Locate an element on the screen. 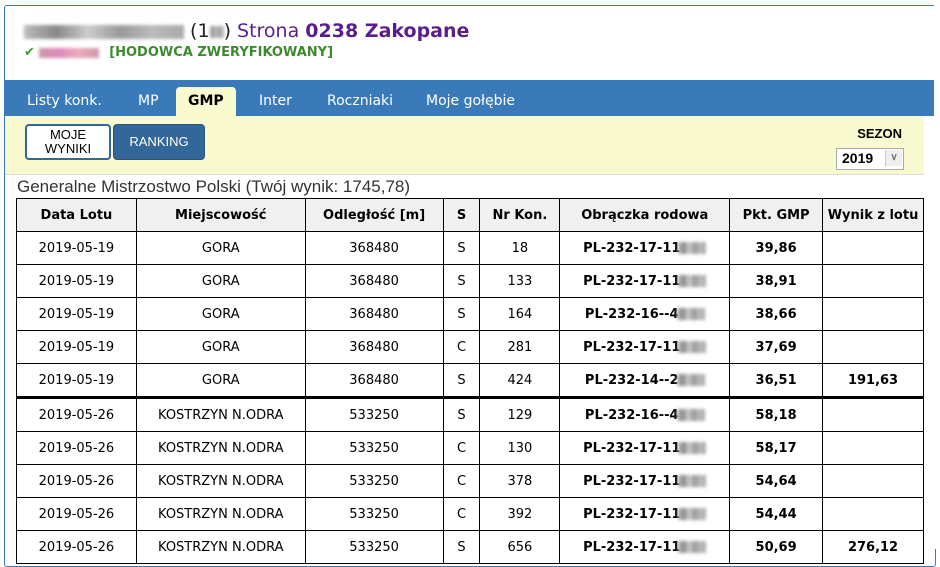 Image resolution: width=940 pixels, height=567 pixels. section-name: 0238 Zakopane is located at coordinates (387, 31).